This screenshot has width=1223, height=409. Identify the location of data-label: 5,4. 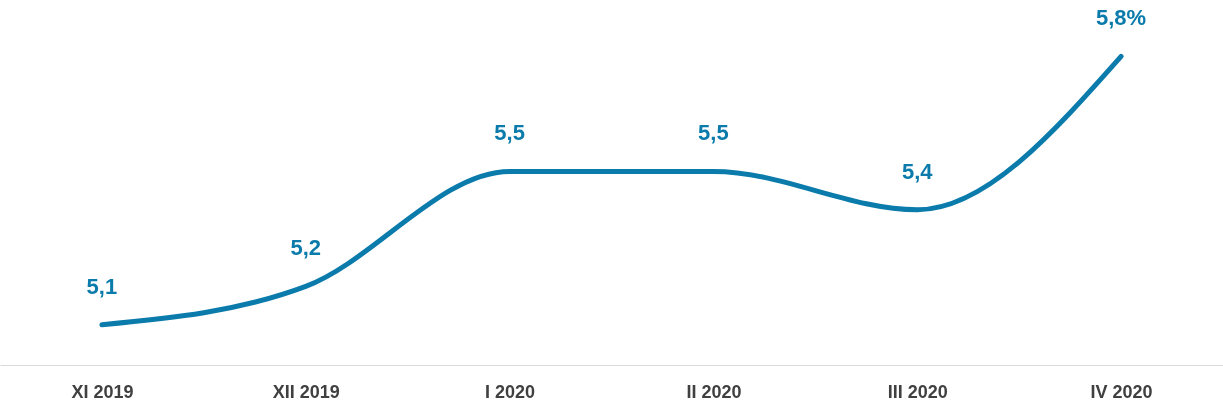
(917, 171).